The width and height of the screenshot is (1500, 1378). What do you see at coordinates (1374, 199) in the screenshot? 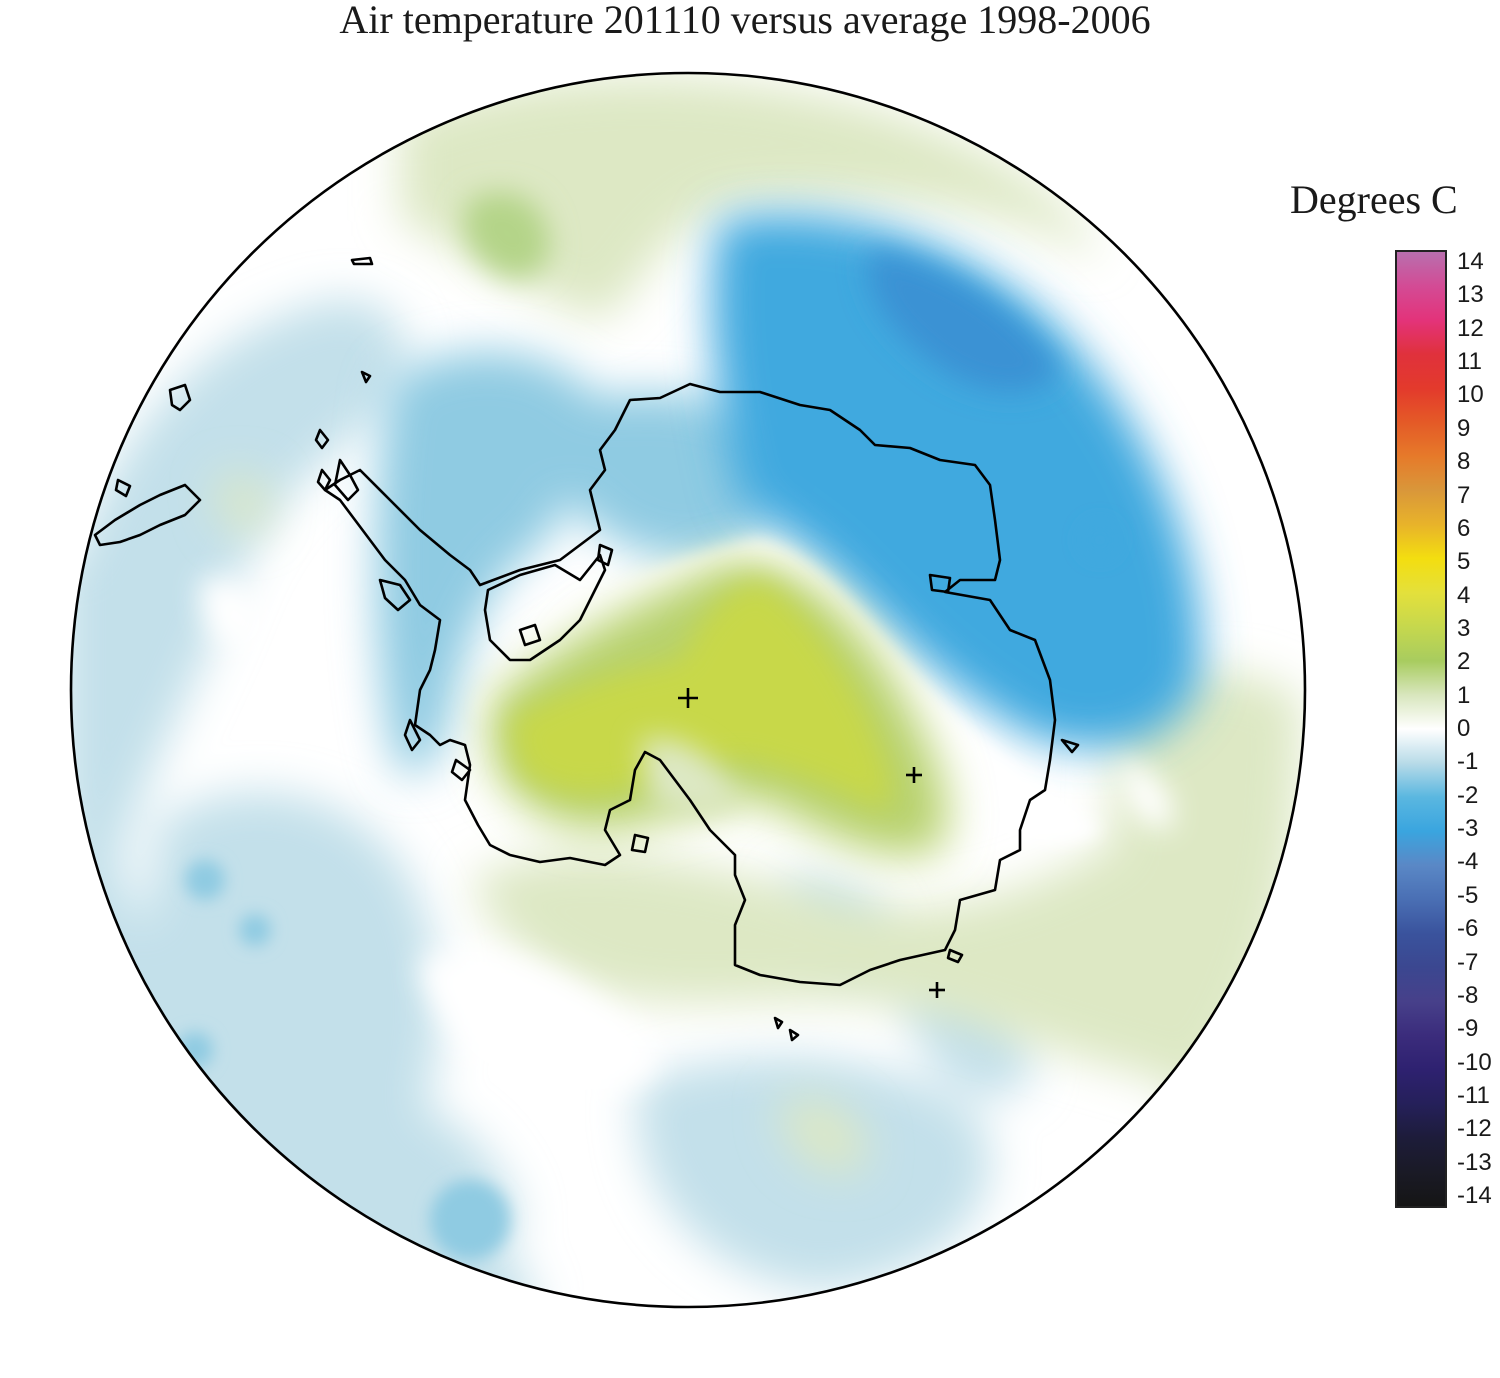
I see `legend-title: Degrees C` at bounding box center [1374, 199].